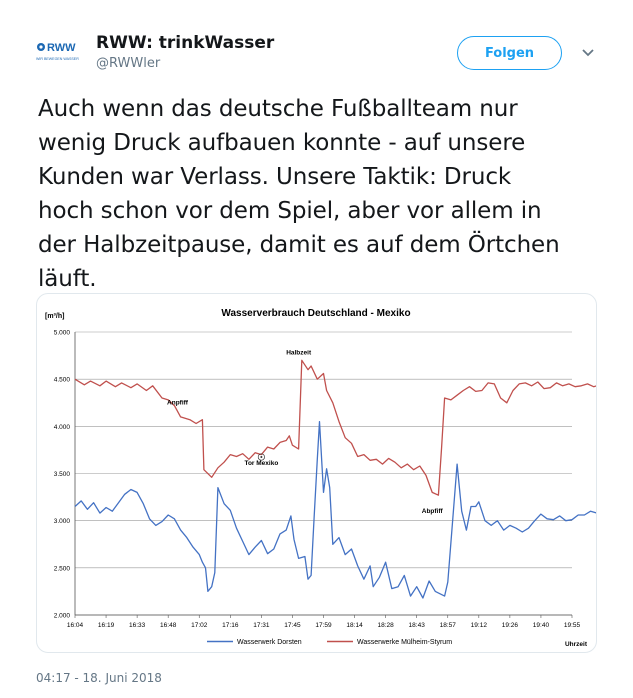 This screenshot has width=633, height=698. Describe the element at coordinates (261, 463) in the screenshot. I see `annotation-label: Tor Mexiko` at that location.